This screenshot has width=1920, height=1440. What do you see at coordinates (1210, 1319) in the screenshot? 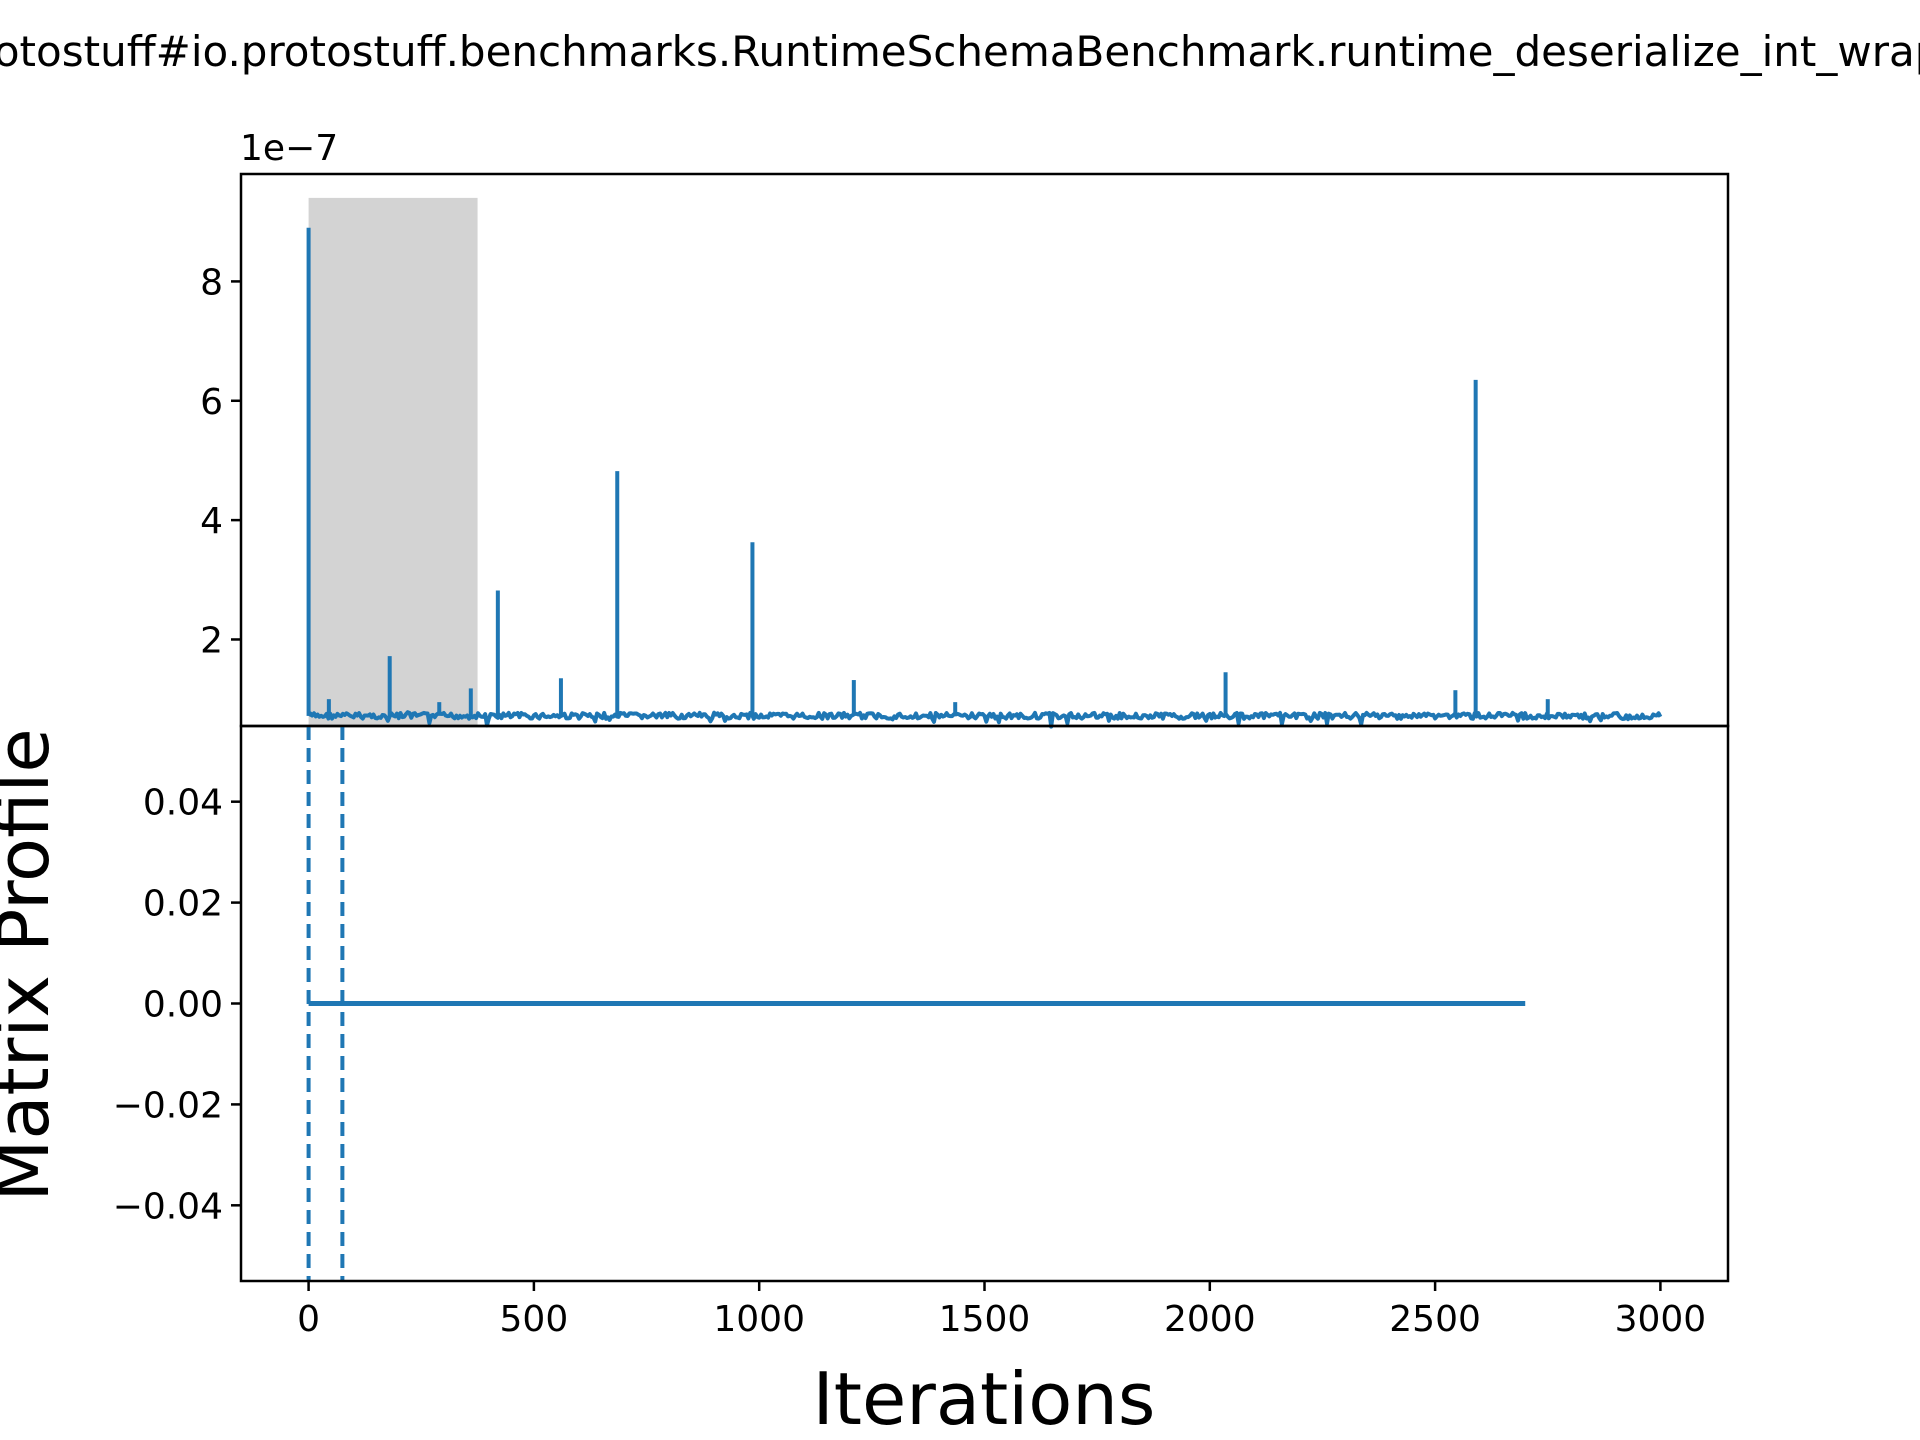
I see `x-tick-label: 2000` at bounding box center [1210, 1319].